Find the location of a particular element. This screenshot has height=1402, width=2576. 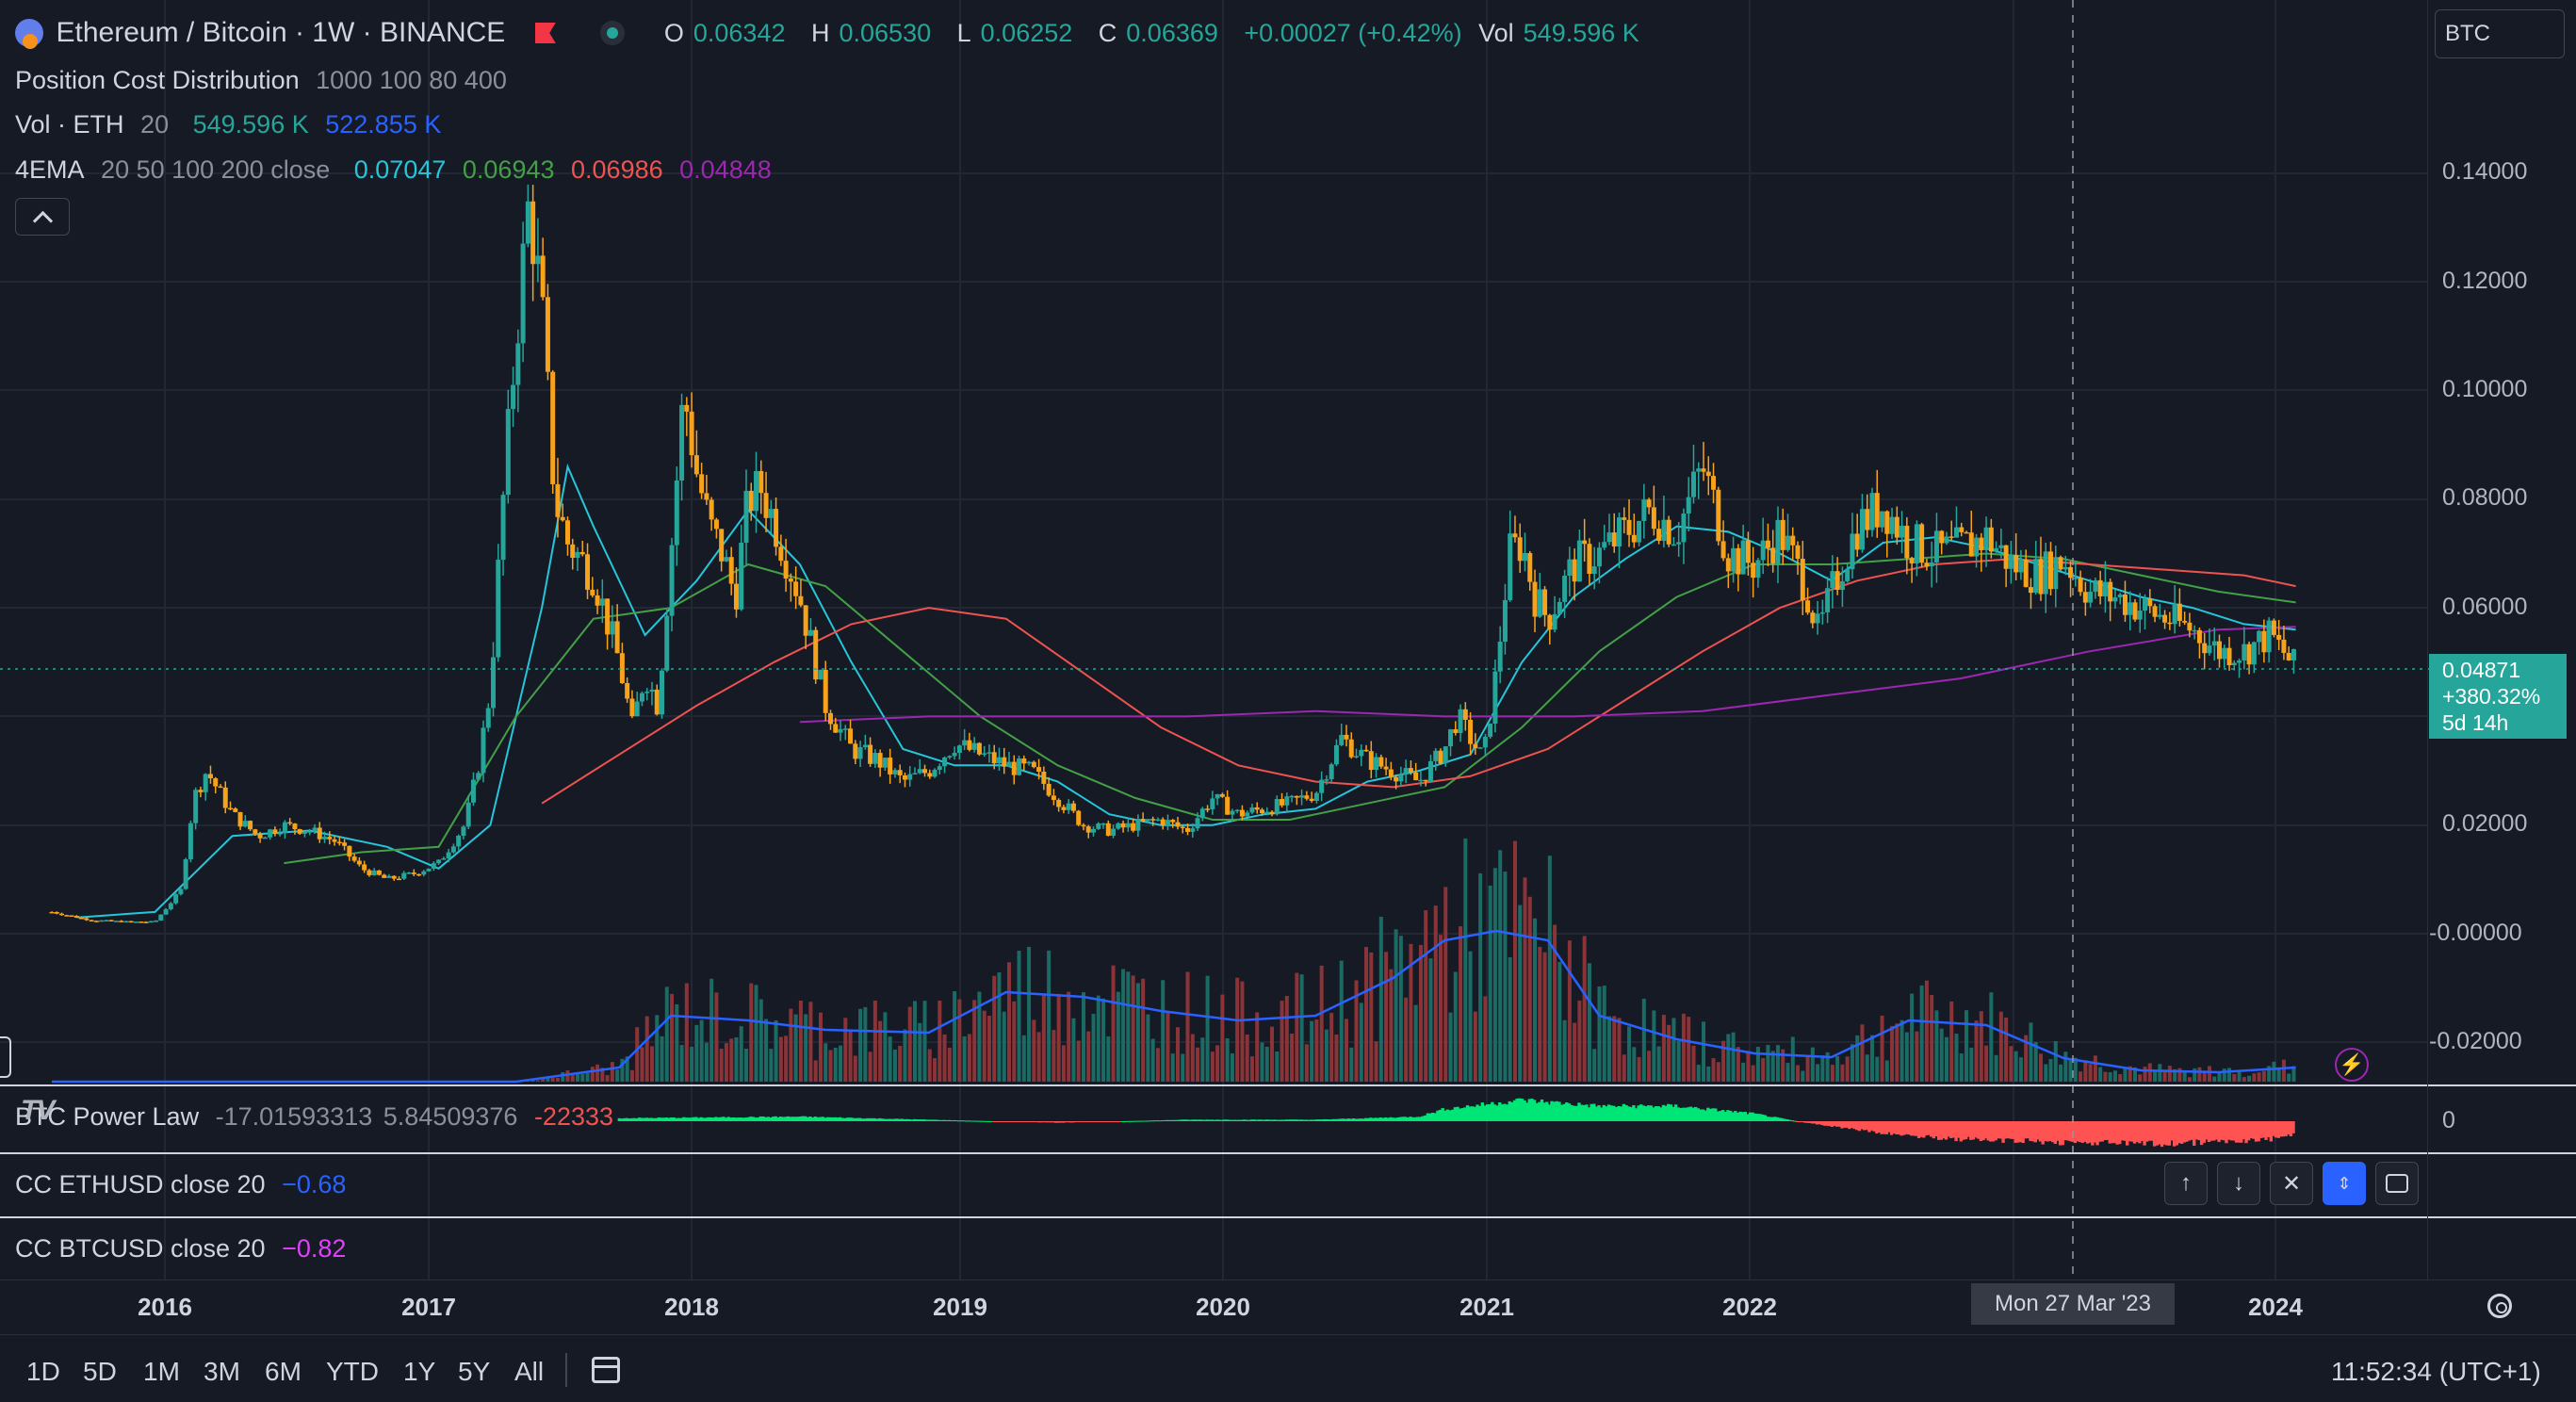

timeframe-all: All is located at coordinates (529, 1371).